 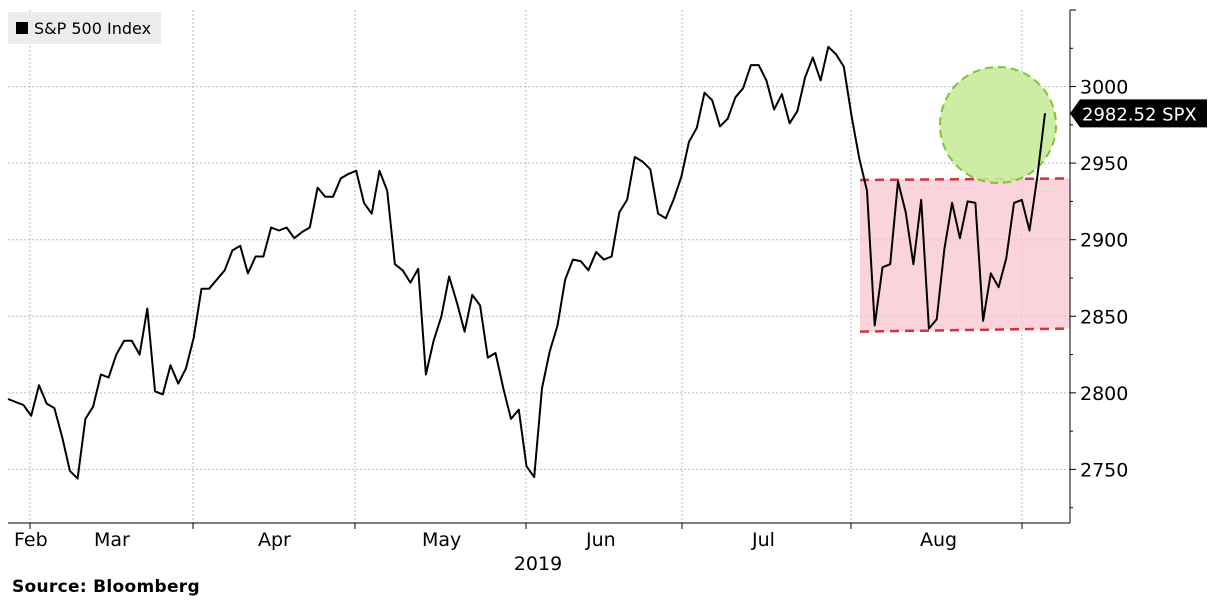 I want to click on x-tick-label: Jun, so click(x=600, y=540).